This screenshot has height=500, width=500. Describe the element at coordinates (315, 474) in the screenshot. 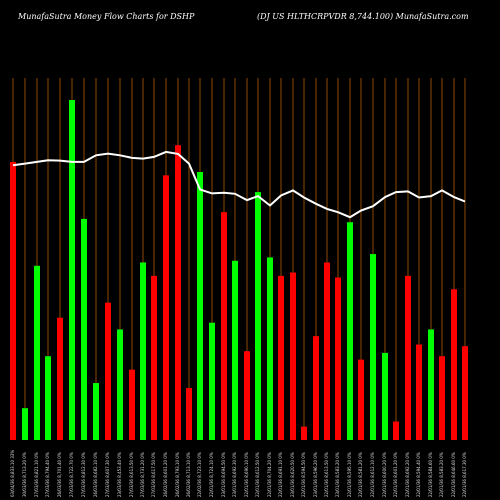

I see `x-tick-label: 23/01/36 8,596.20 0%` at that location.